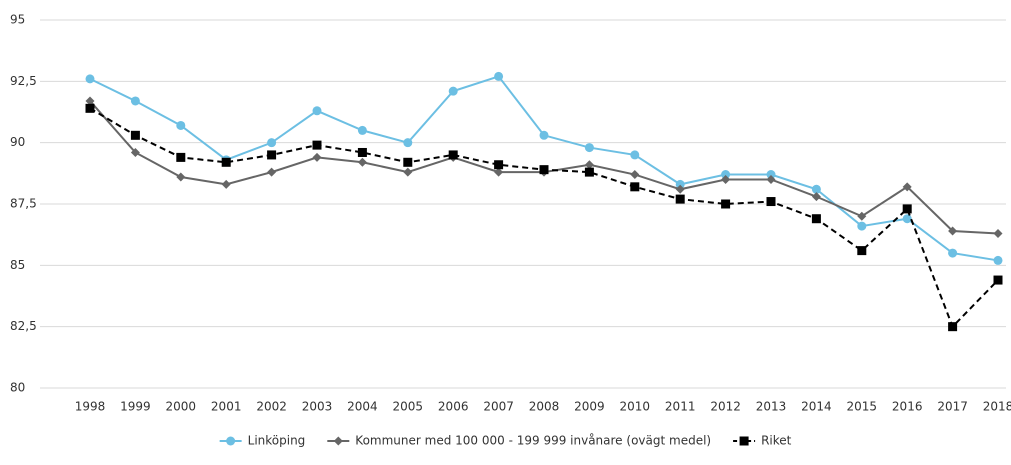 The image size is (1011, 465). I want to click on x-tick-label: 1998, so click(90, 407).